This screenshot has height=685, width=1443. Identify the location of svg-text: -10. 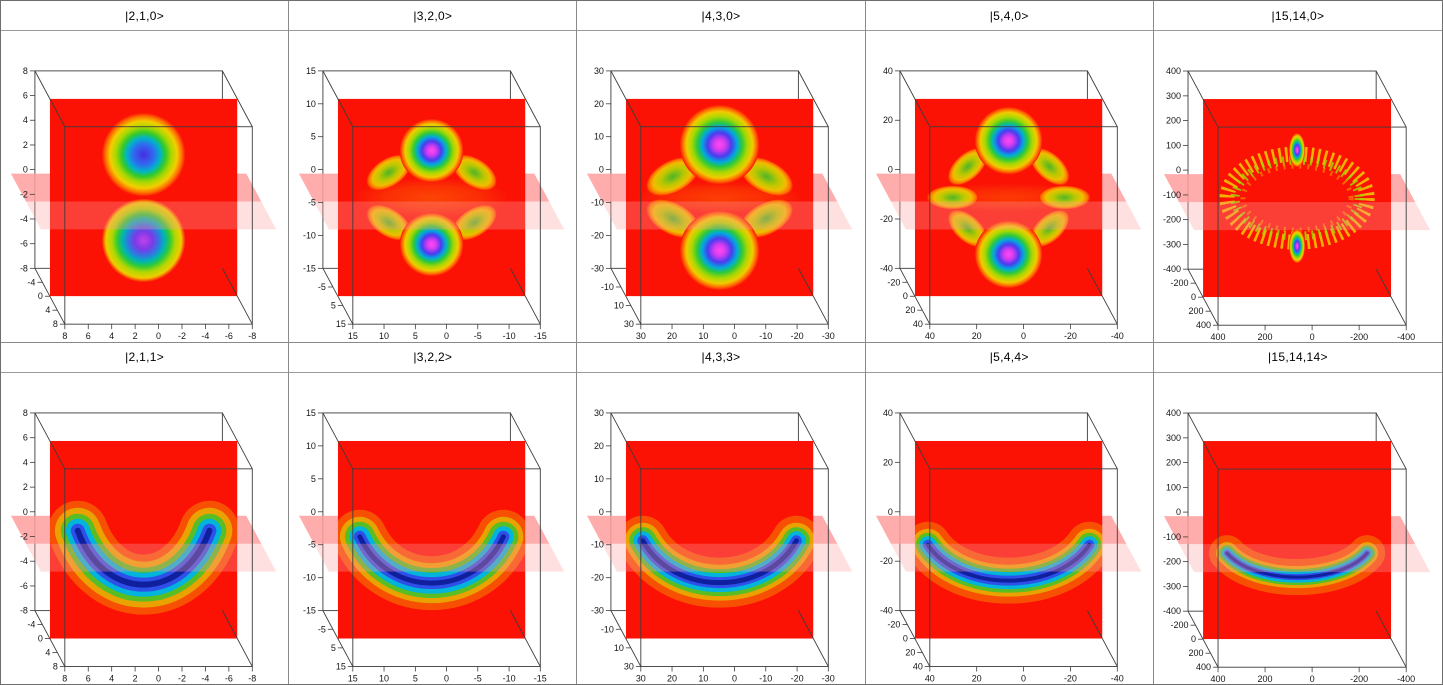
(607, 629).